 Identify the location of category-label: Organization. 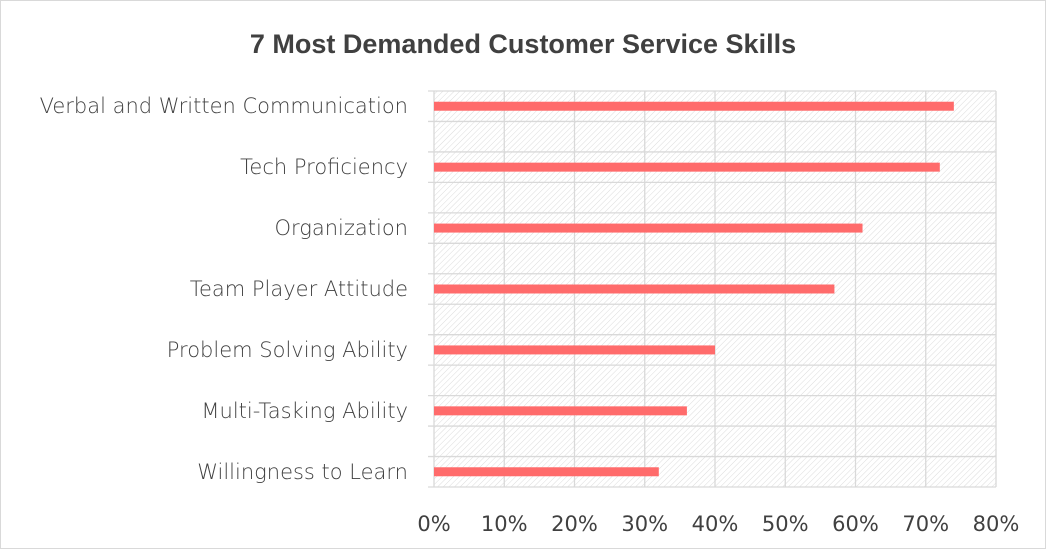
(341, 228).